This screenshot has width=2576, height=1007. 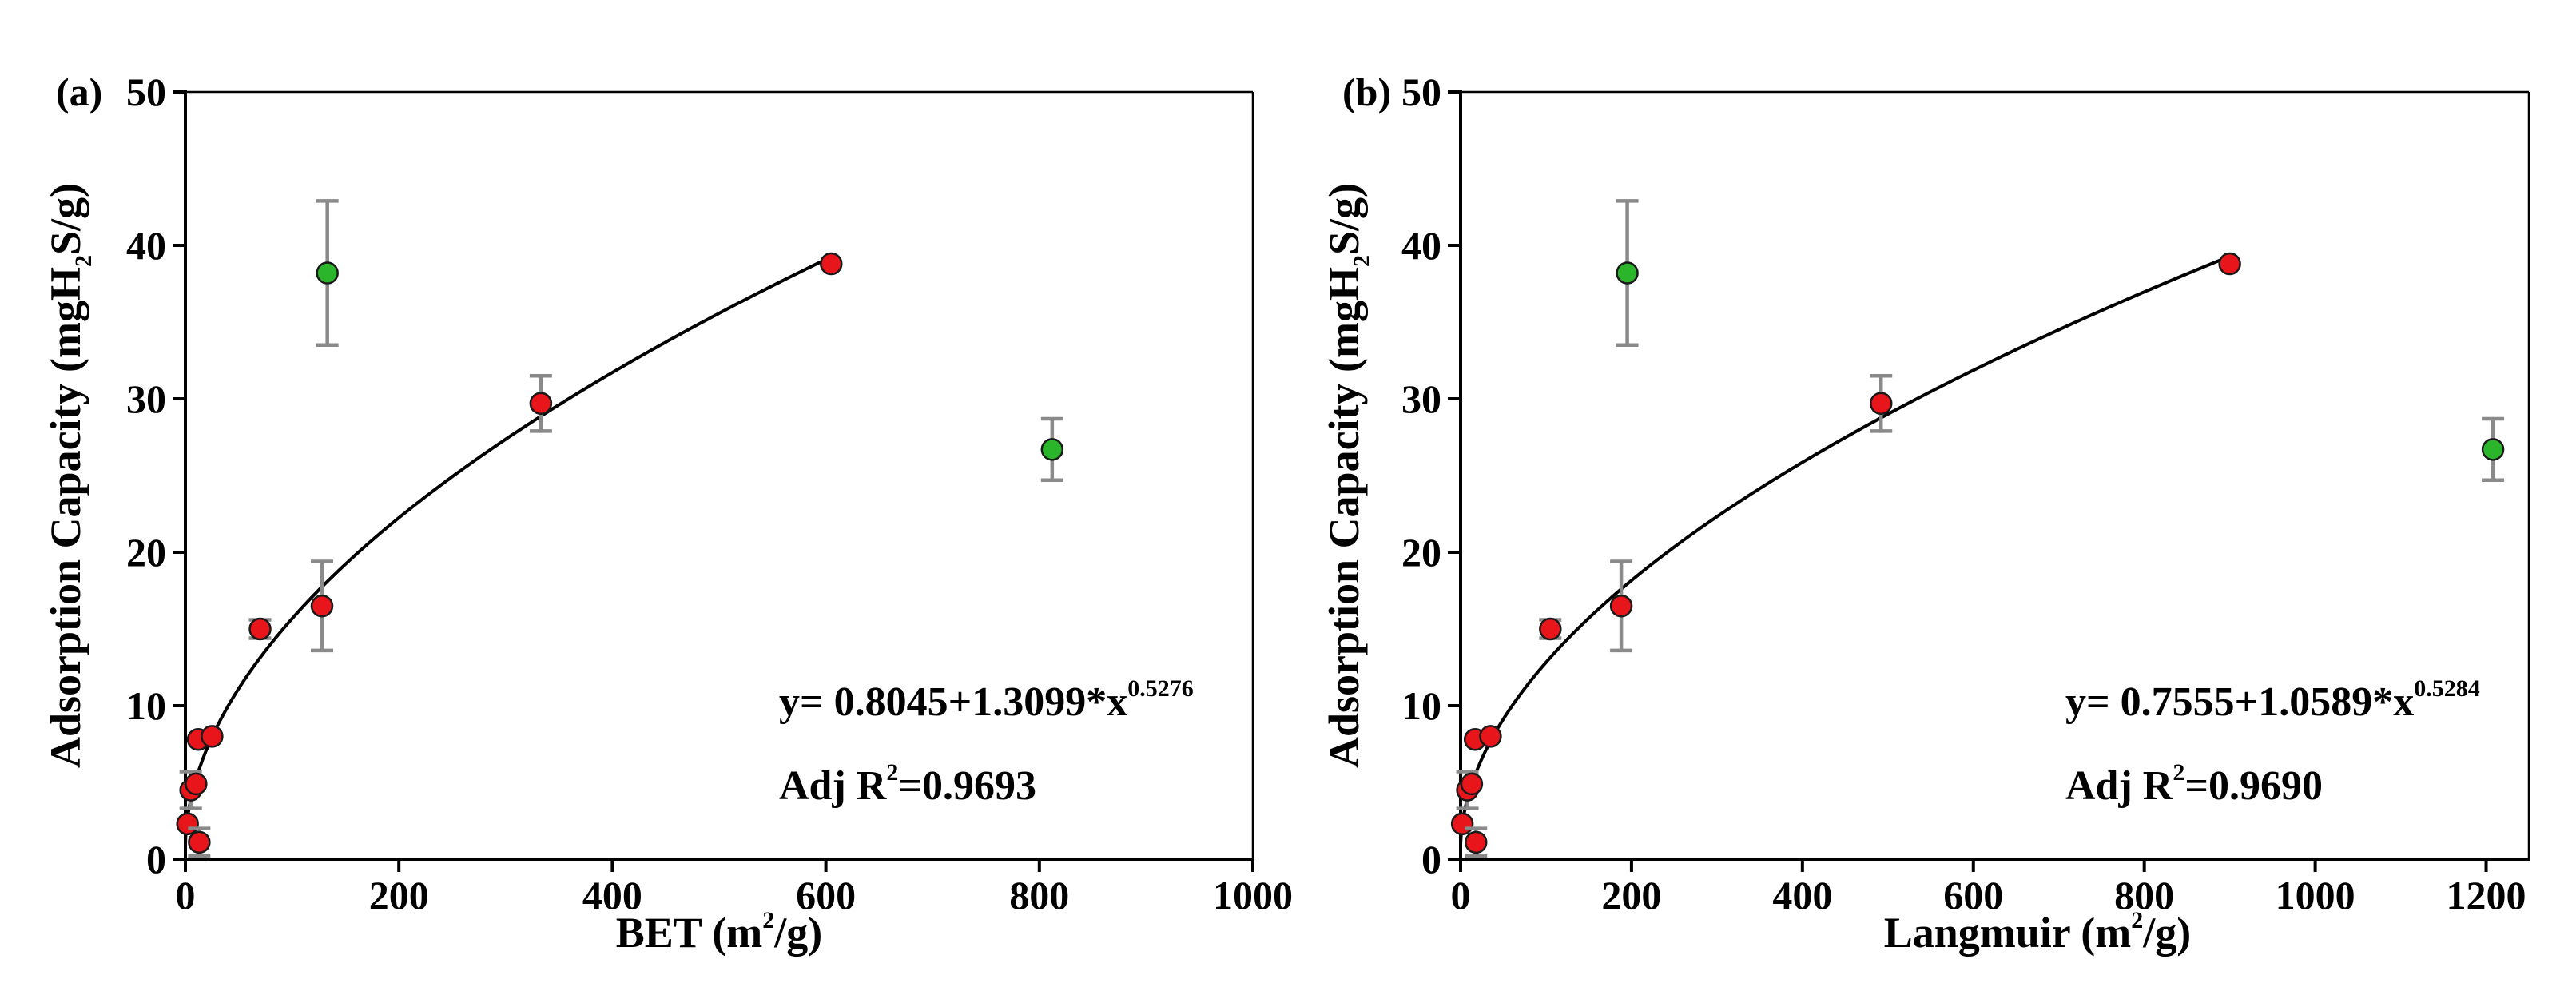 I want to click on panel-a-x-tick-label: 800, so click(x=1039, y=895).